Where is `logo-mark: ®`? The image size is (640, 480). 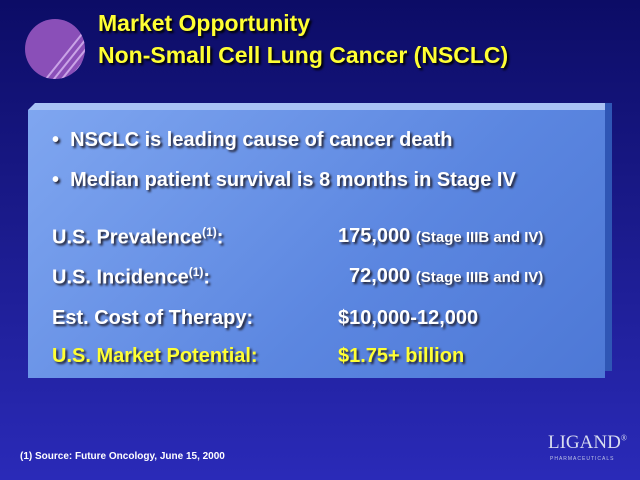 logo-mark: ® is located at coordinates (623, 438).